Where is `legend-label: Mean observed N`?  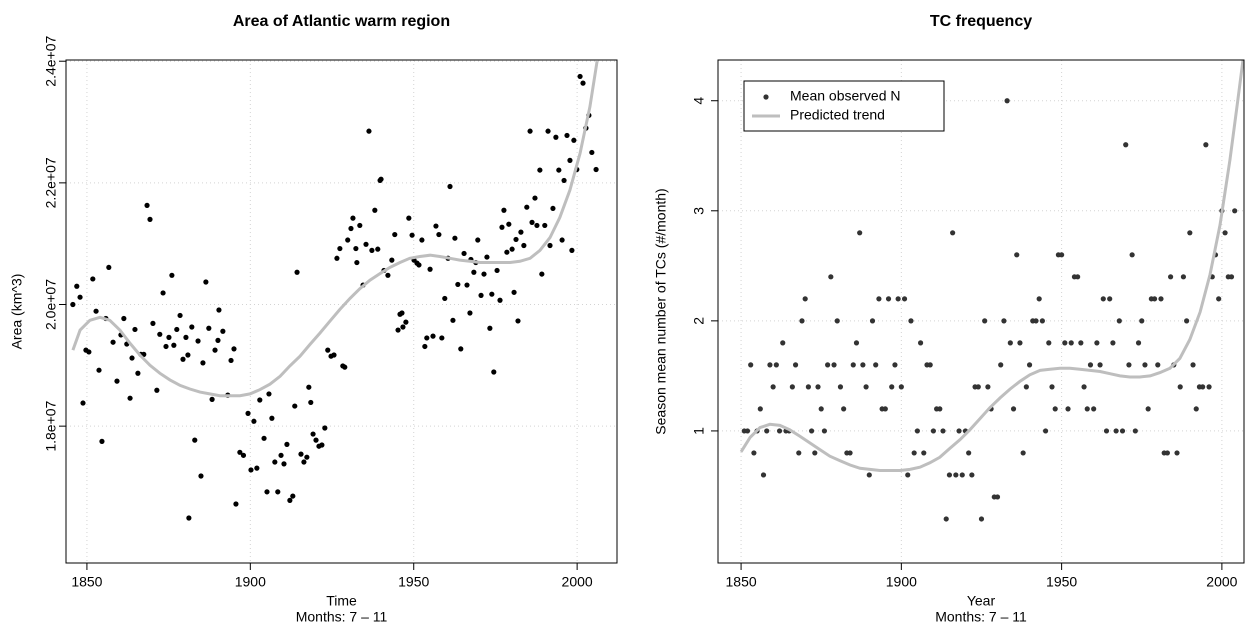
legend-label: Mean observed N is located at coordinates (845, 96).